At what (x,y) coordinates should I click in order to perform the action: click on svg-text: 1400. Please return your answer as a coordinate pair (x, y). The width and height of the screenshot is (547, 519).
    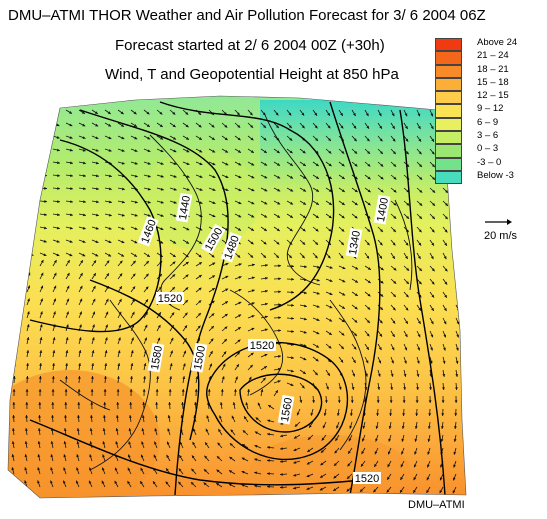
    Looking at the image, I should click on (383, 210).